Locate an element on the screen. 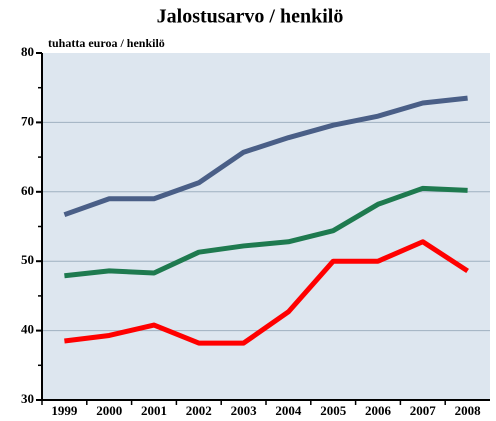  y-axis-label: tuhatta euroa / henkilö is located at coordinates (106, 43).